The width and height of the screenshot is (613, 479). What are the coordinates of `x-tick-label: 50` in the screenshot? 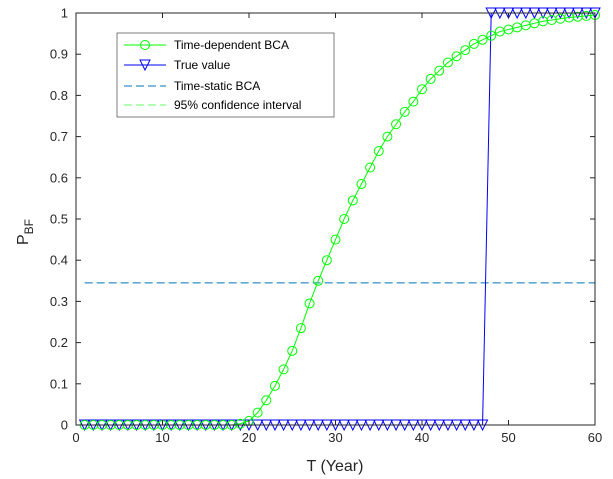 It's located at (508, 437).